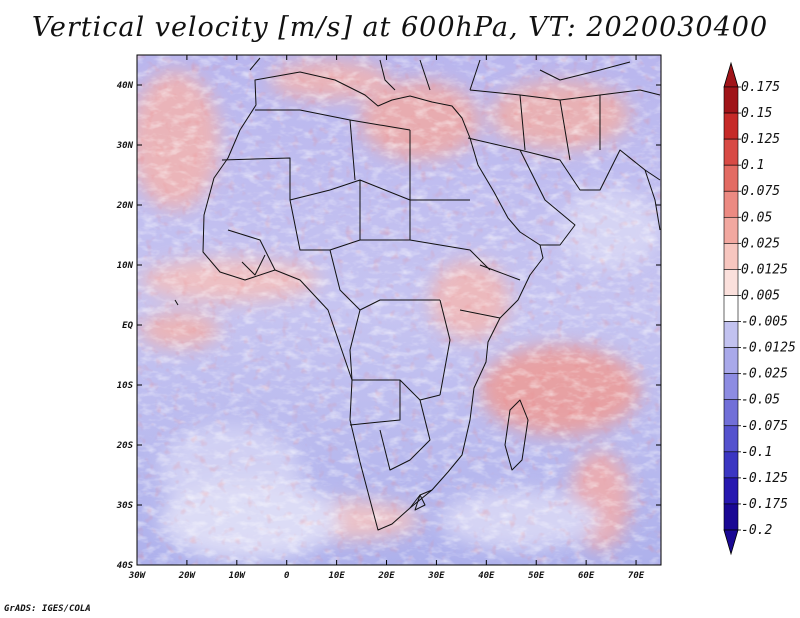 The width and height of the screenshot is (800, 618). What do you see at coordinates (768, 348) in the screenshot?
I see `colorbar-label: -0.0125` at bounding box center [768, 348].